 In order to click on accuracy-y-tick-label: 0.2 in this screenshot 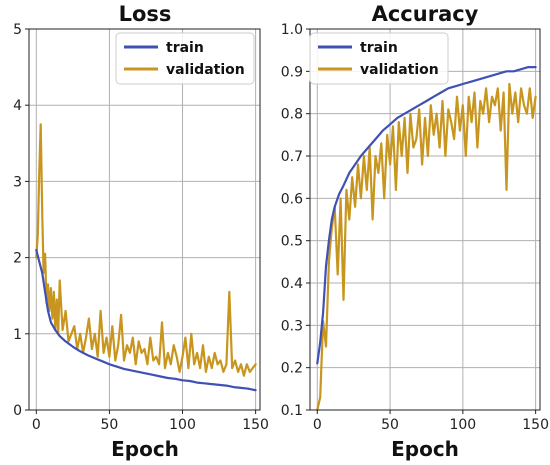, I will do `click(292, 369)`.